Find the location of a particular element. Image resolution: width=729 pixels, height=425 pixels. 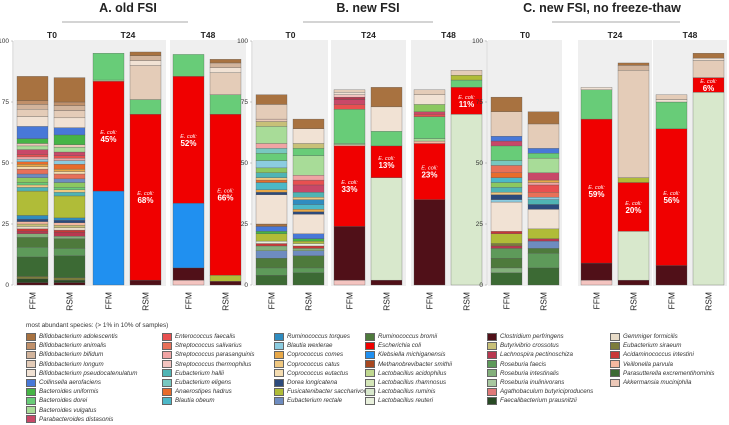

panel-3-t0-ffm-segment-ruminococcus-gnavus is located at coordinates (506, 185).